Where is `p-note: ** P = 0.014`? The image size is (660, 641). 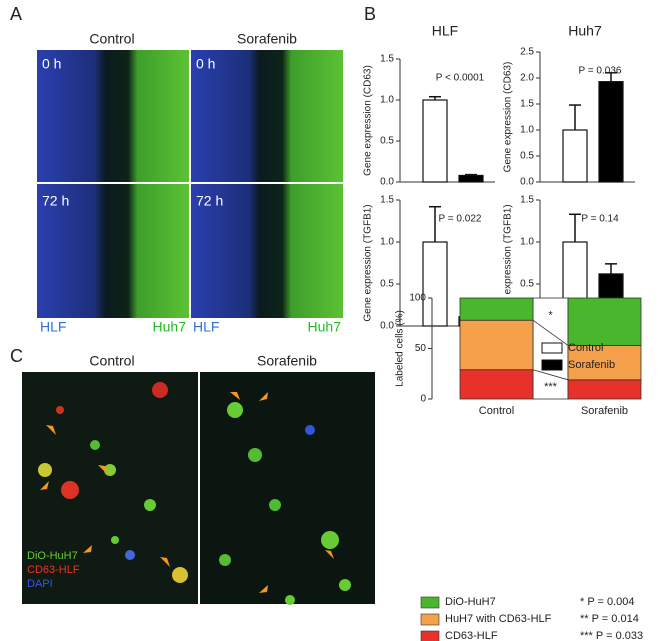 p-note: ** P = 0.014 is located at coordinates (609, 619).